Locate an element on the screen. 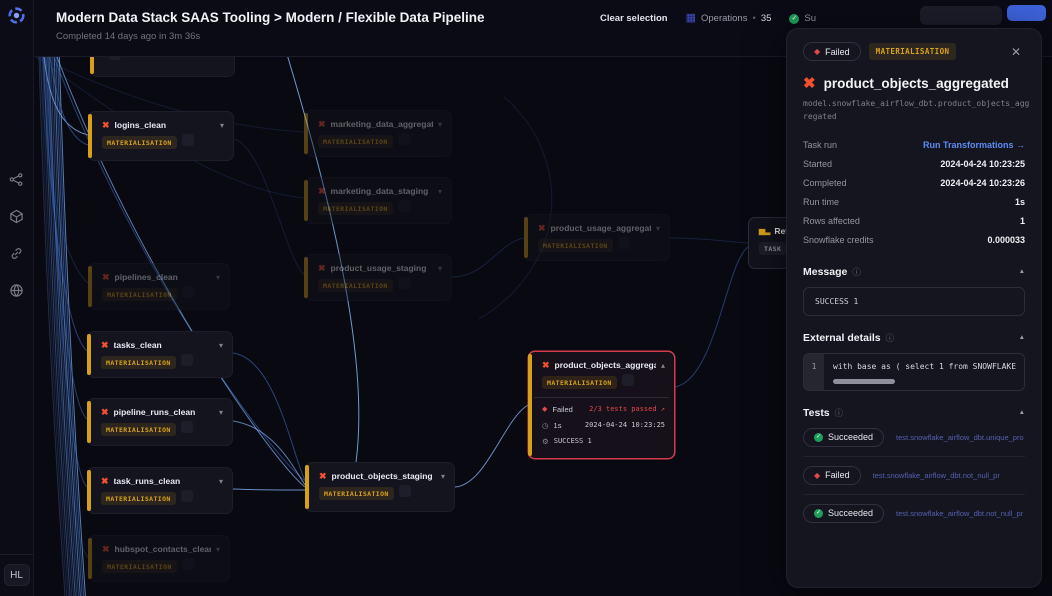  node-divider is located at coordinates (601, 397).